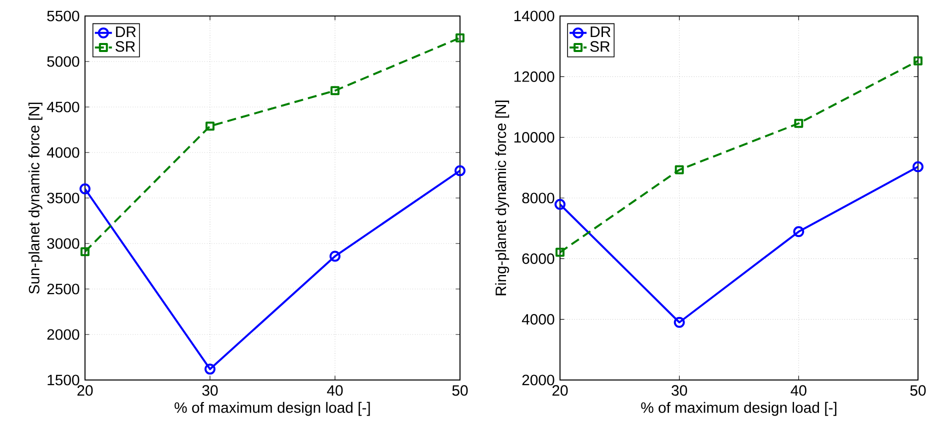 This screenshot has width=933, height=427. Describe the element at coordinates (538, 198) in the screenshot. I see `y-tick-label: 8000` at that location.